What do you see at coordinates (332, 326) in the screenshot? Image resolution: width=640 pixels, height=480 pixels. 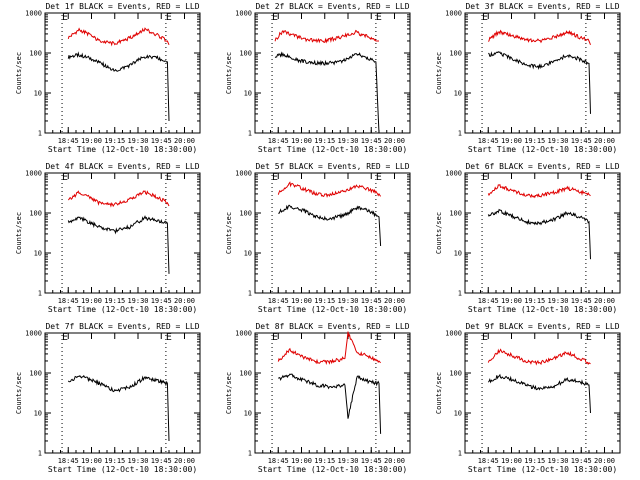 I see `chart-title: Det 8f BLACK = Events, RED = LLD` at bounding box center [332, 326].